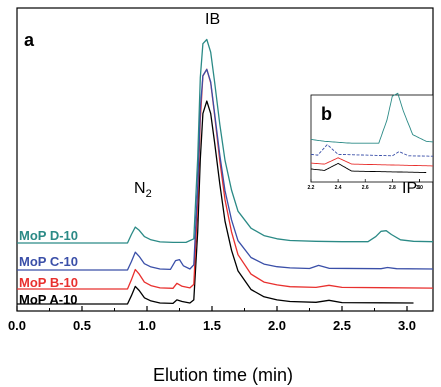  What do you see at coordinates (212, 325) in the screenshot?
I see `x-tick-label-1.5: 1.5` at bounding box center [212, 325].